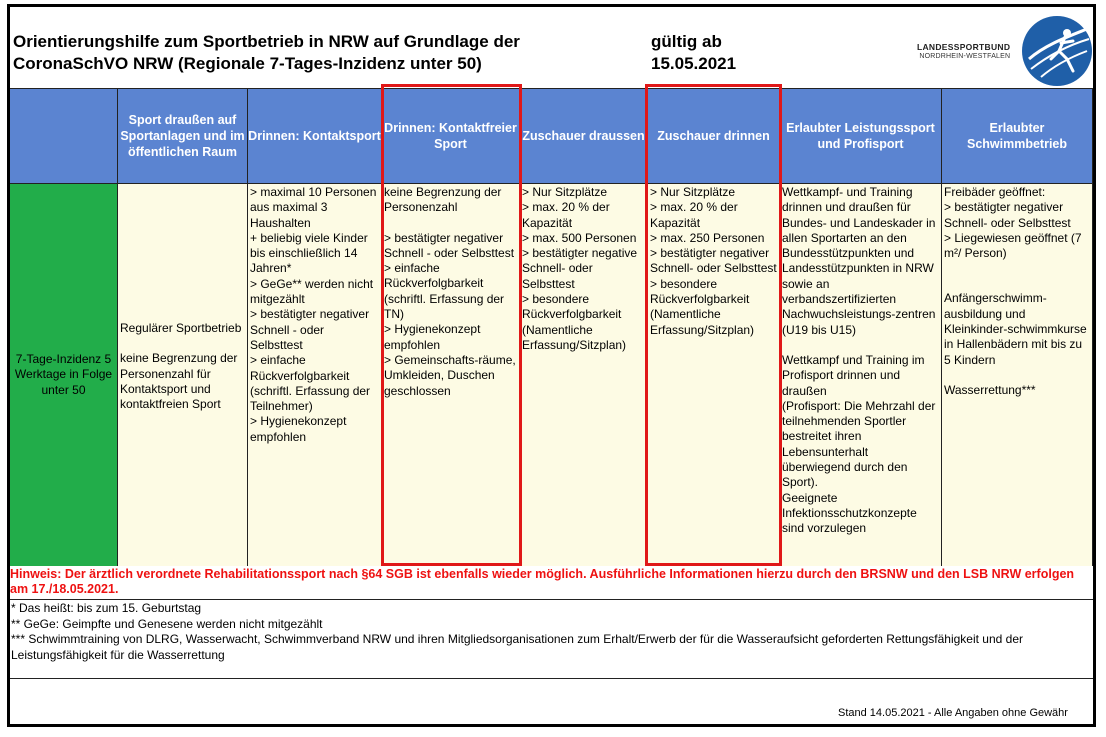  Describe the element at coordinates (106, 608) in the screenshot. I see `footnote: * Das heißt: bis zum 15. Geburtstag` at that location.